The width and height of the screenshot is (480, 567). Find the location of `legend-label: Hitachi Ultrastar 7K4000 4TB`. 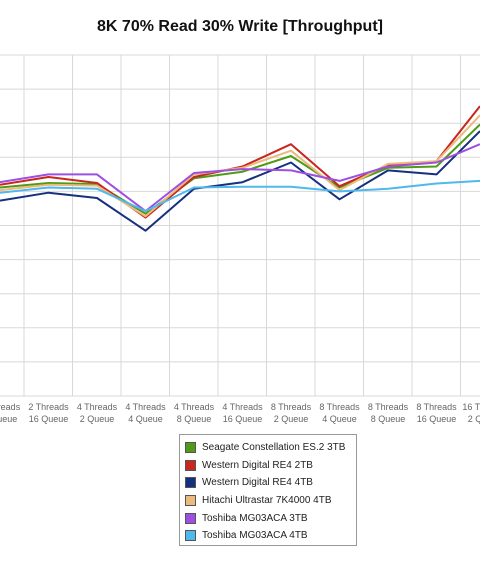

legend-label: Hitachi Ultrastar 7K4000 4TB is located at coordinates (267, 501).